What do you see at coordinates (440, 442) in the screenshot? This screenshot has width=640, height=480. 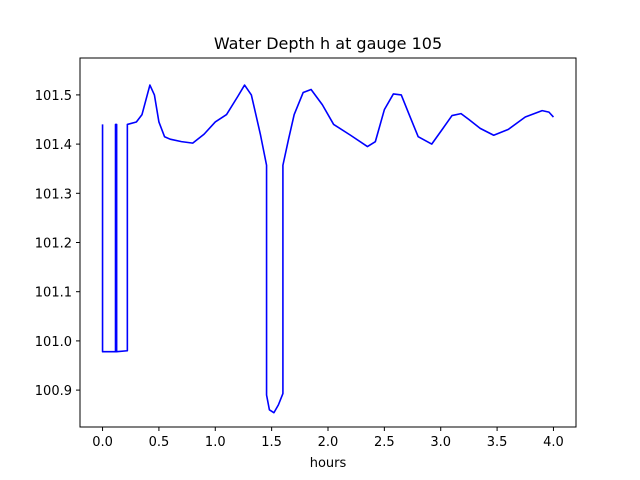 I see `x-tick-label: 3.0` at bounding box center [440, 442].